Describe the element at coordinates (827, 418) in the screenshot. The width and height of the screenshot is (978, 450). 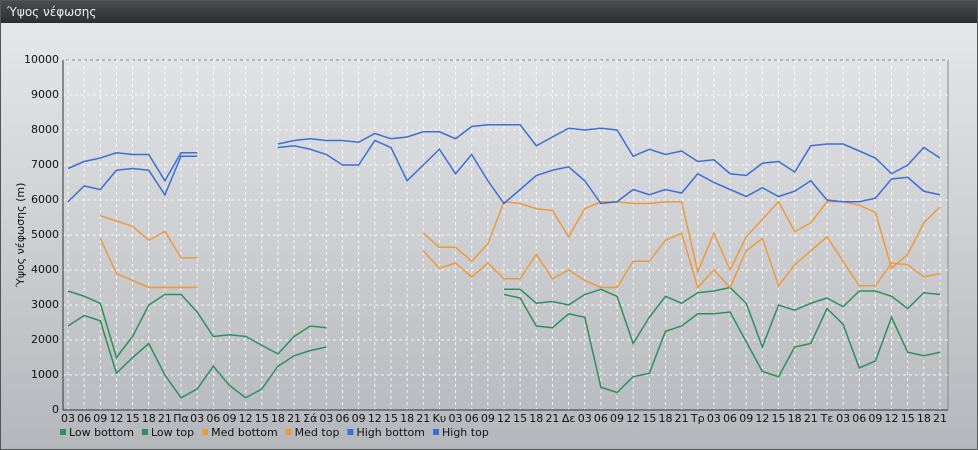
I see `x-tick-label: Τε` at that location.